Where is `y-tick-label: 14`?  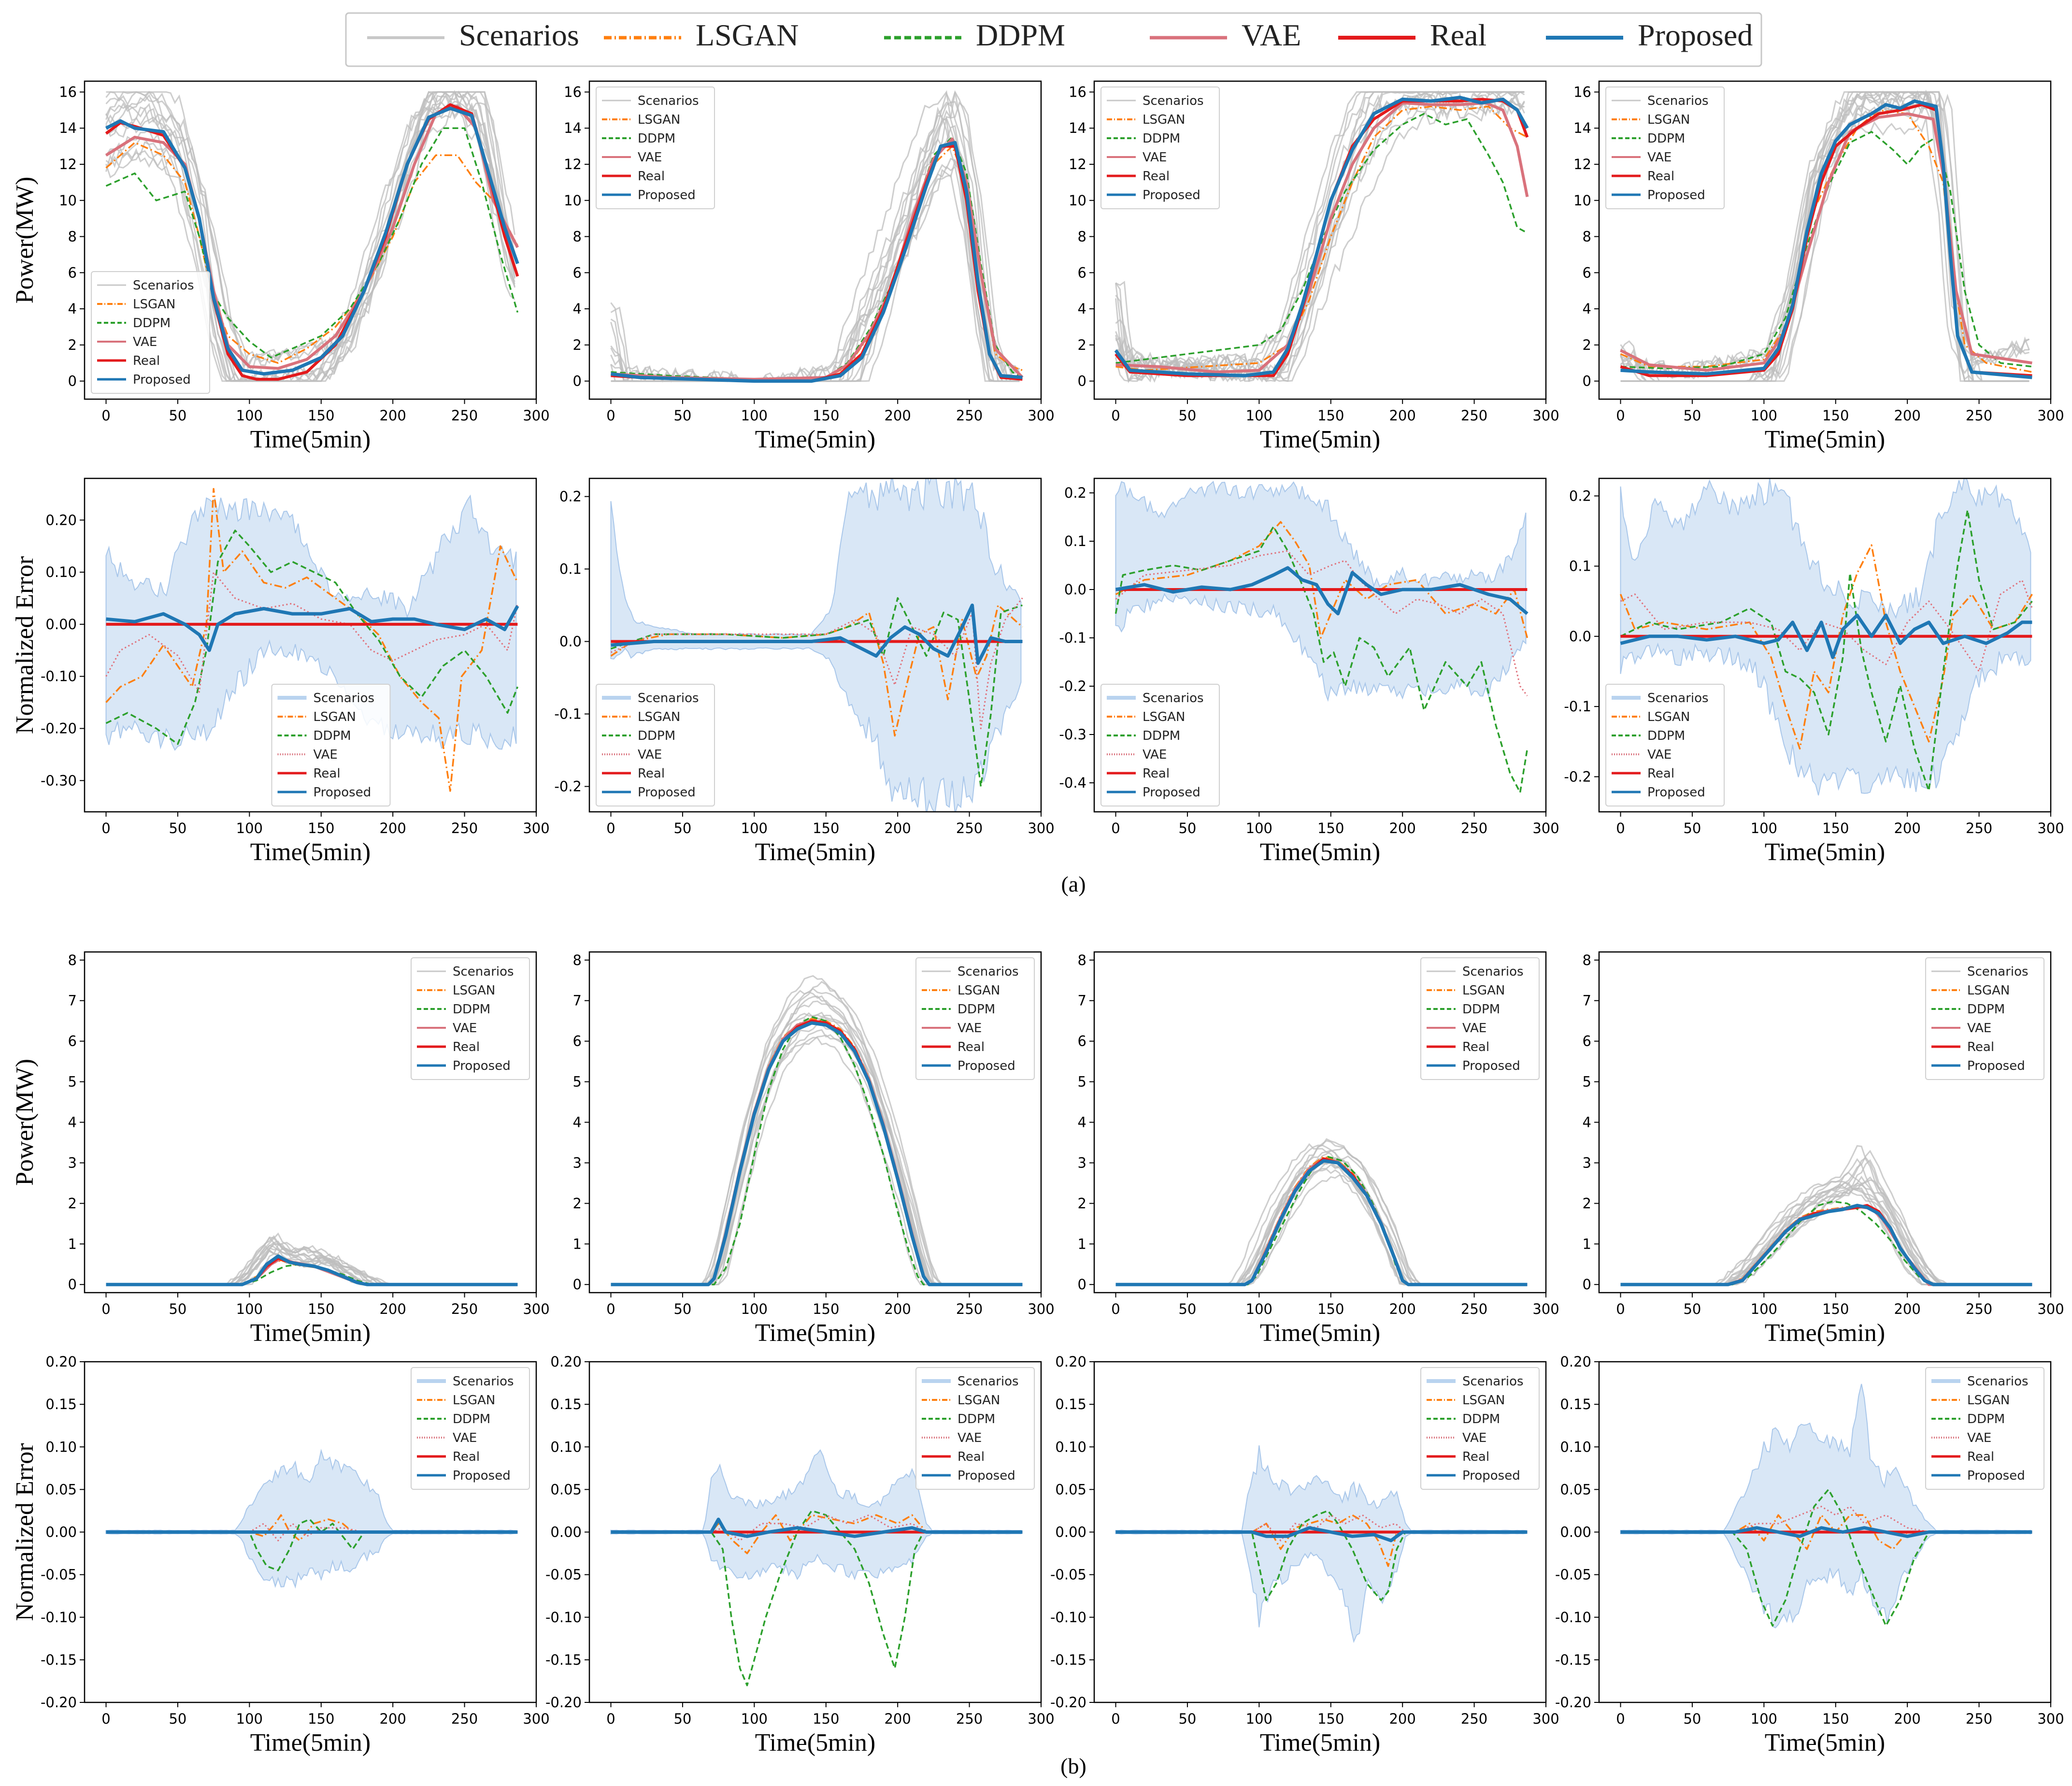
y-tick-label: 14 is located at coordinates (68, 128).